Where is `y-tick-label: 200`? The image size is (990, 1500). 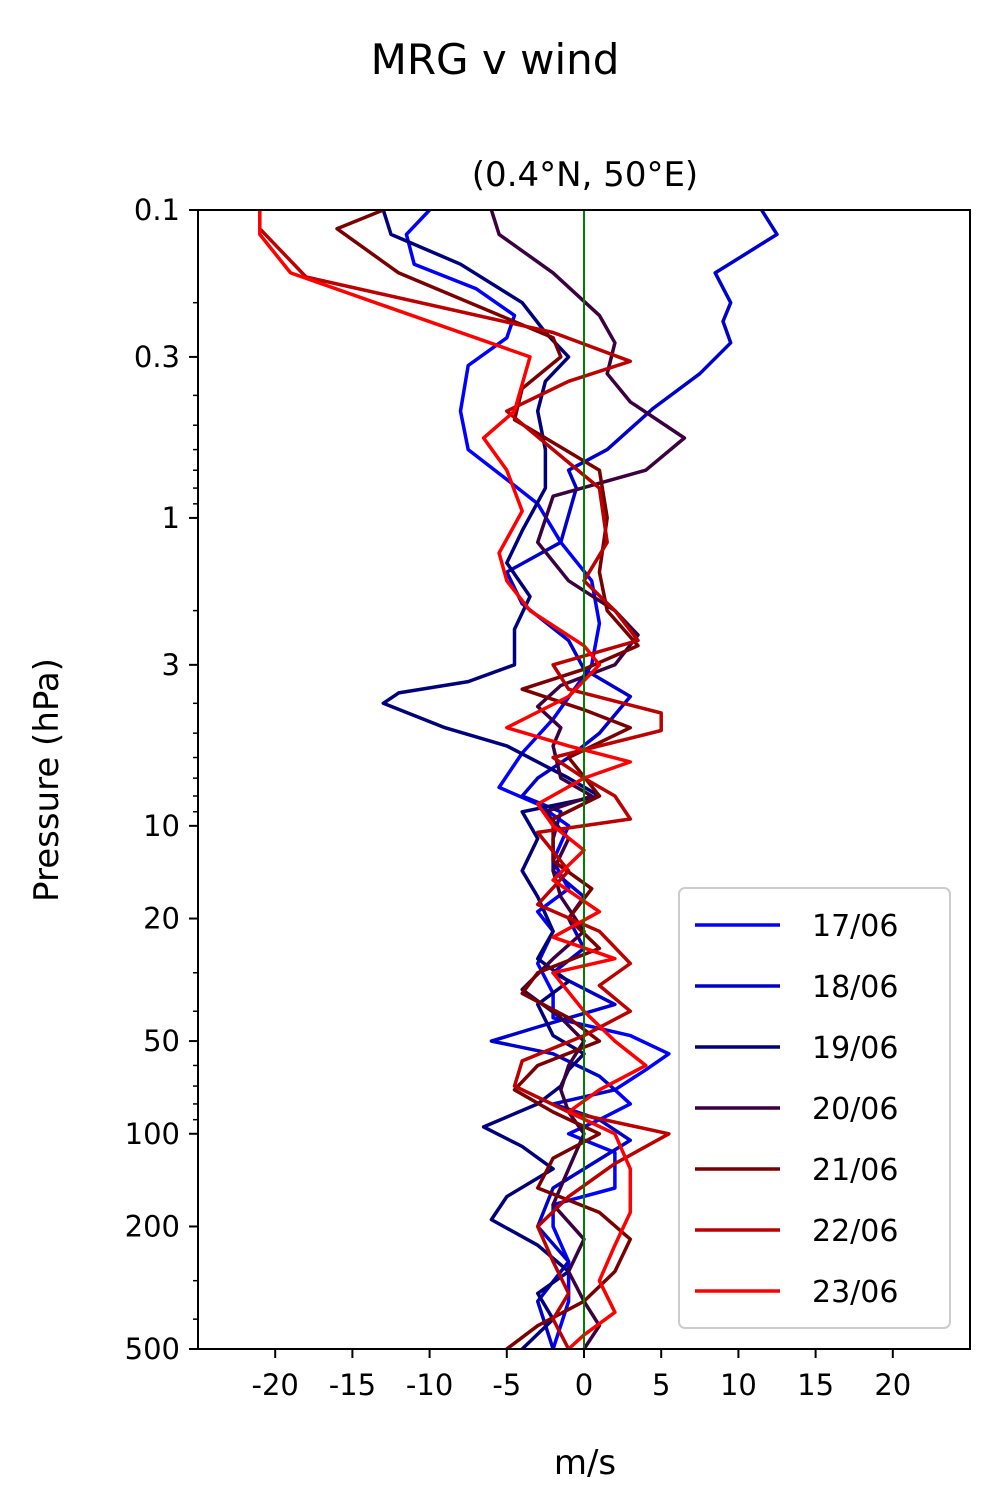
y-tick-label: 200 is located at coordinates (152, 1226).